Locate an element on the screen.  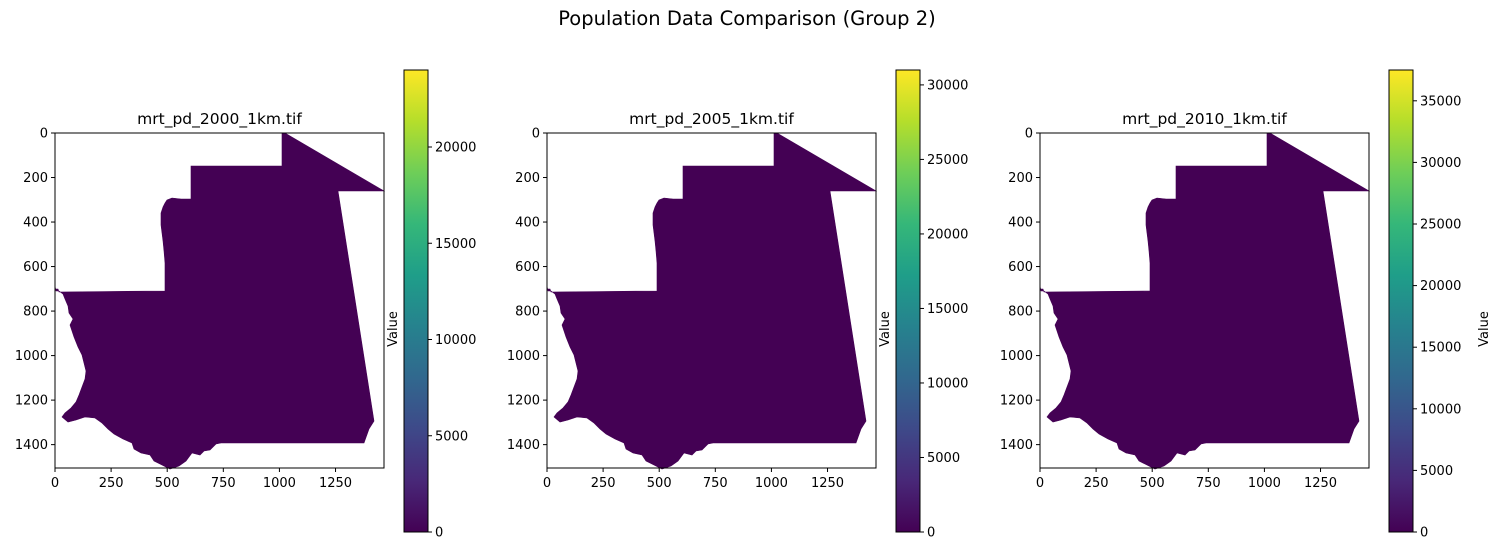
panel-title: mrt_pd_2000_1km.tif is located at coordinates (219, 119).